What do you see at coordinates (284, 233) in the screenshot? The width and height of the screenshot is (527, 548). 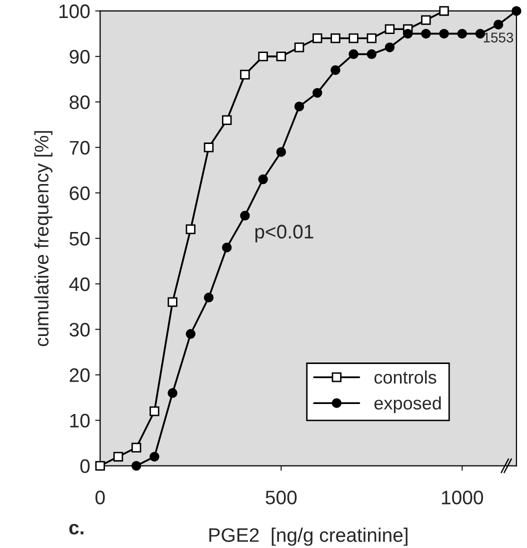 I see `annotation: p<0.01` at bounding box center [284, 233].